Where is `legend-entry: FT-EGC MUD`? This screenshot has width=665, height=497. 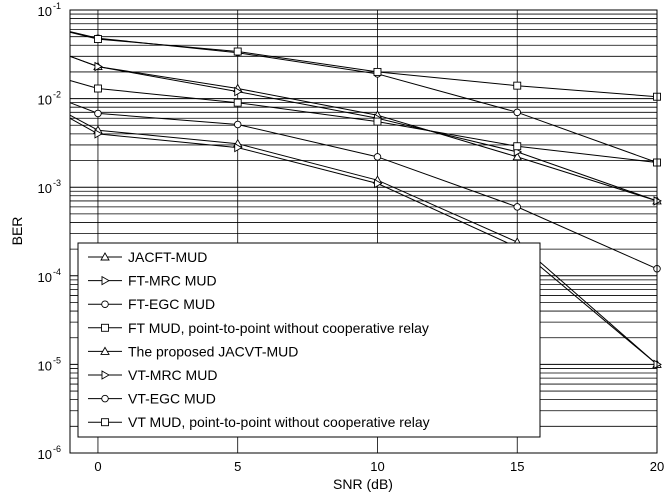 legend-entry: FT-EGC MUD is located at coordinates (151, 304).